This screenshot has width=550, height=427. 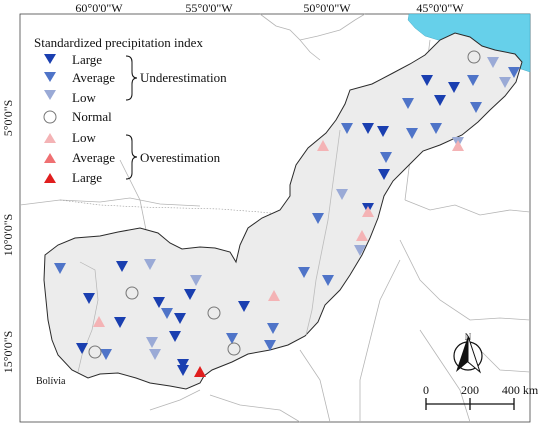 I want to click on north-arrow: N, so click(x=468, y=353).